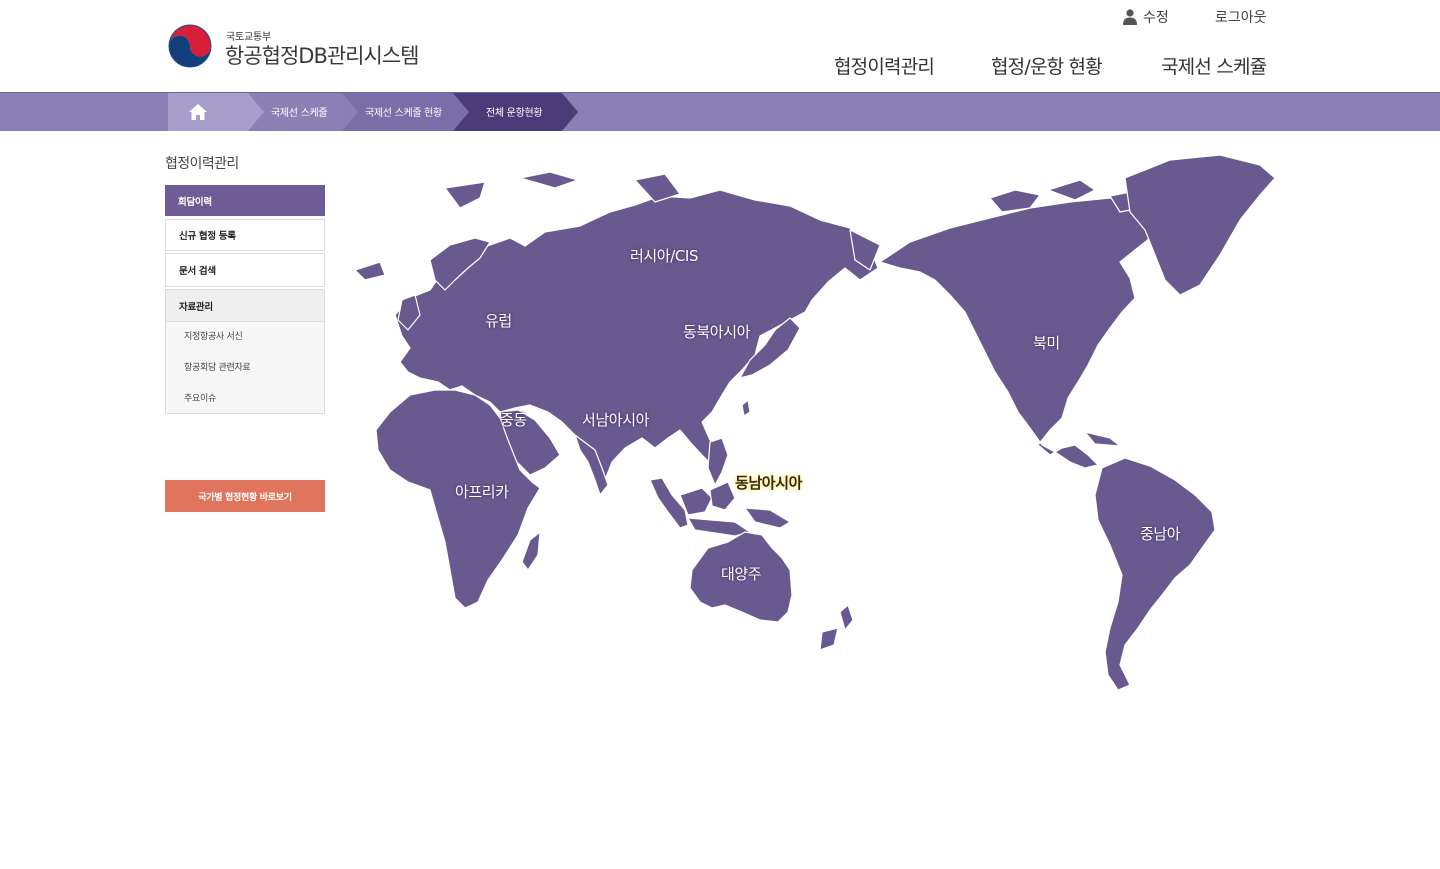  I want to click on region-label-north-america: 북미, so click(1046, 343).